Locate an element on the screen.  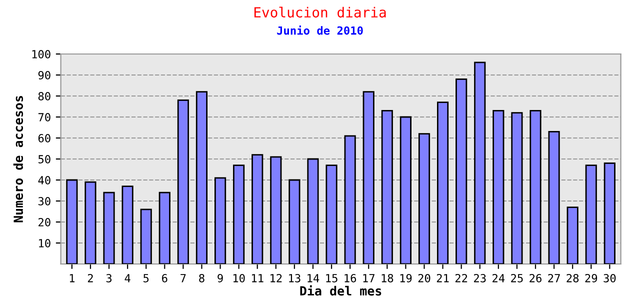
x-tick-label: 28 is located at coordinates (572, 278).